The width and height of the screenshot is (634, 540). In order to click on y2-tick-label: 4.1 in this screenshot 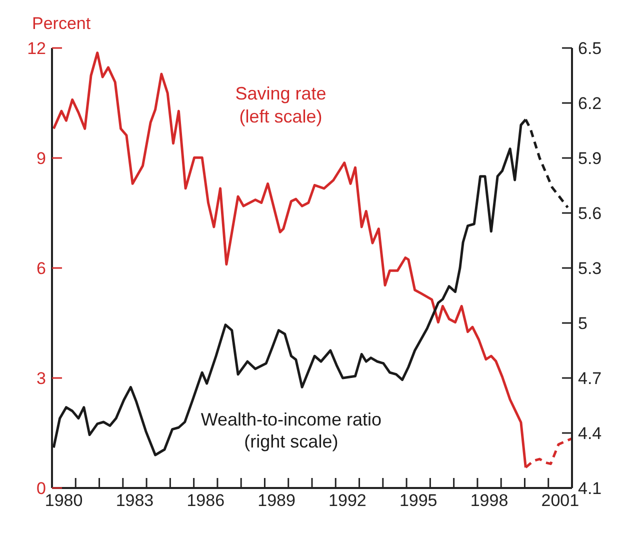, I will do `click(590, 488)`.